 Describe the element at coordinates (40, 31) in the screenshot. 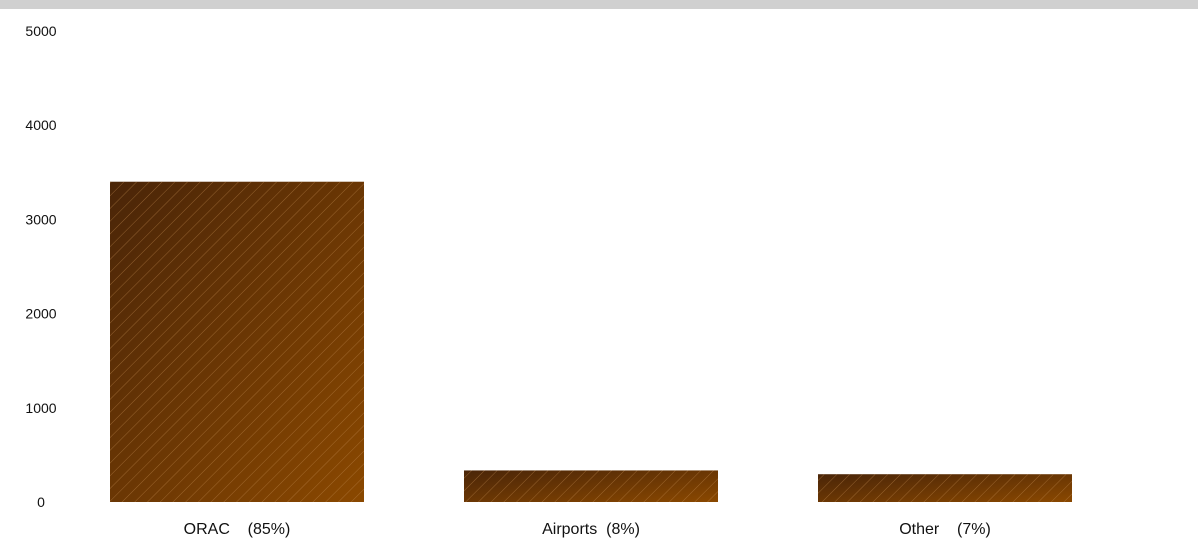

I see `y-tick-label: 5000` at that location.